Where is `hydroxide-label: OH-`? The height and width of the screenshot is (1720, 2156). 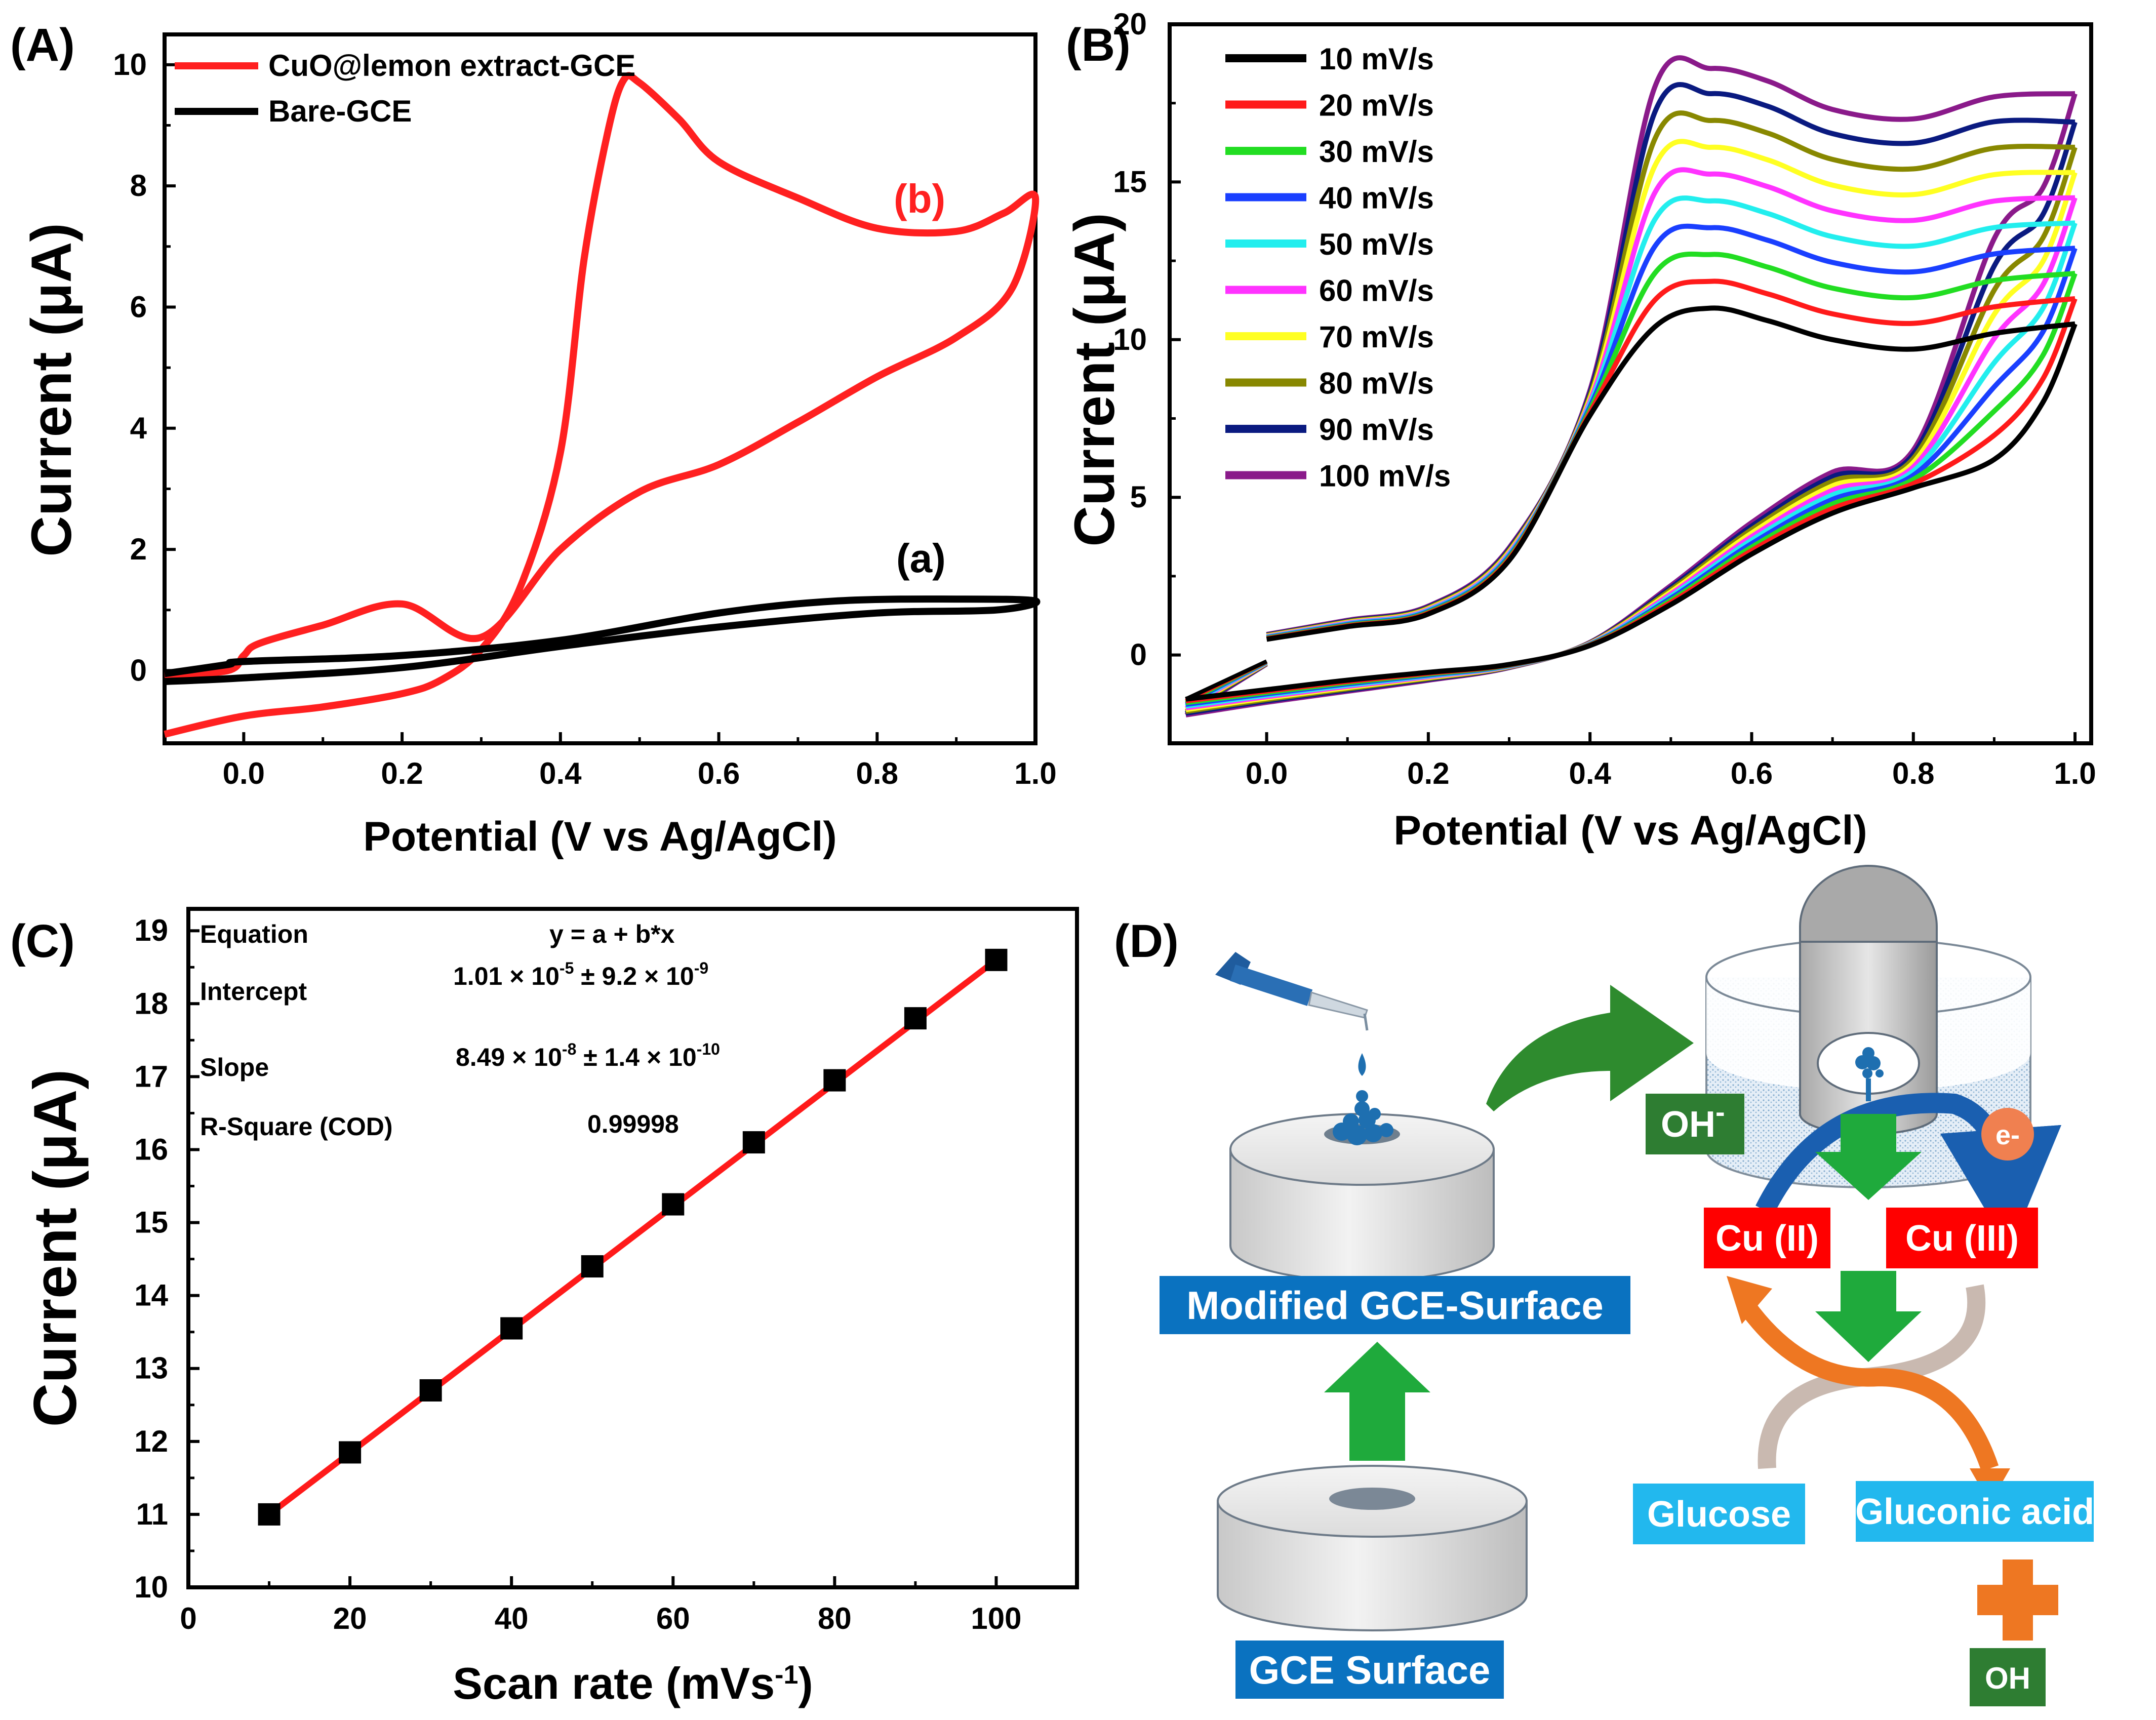 hydroxide-label: OH- is located at coordinates (1693, 1121).